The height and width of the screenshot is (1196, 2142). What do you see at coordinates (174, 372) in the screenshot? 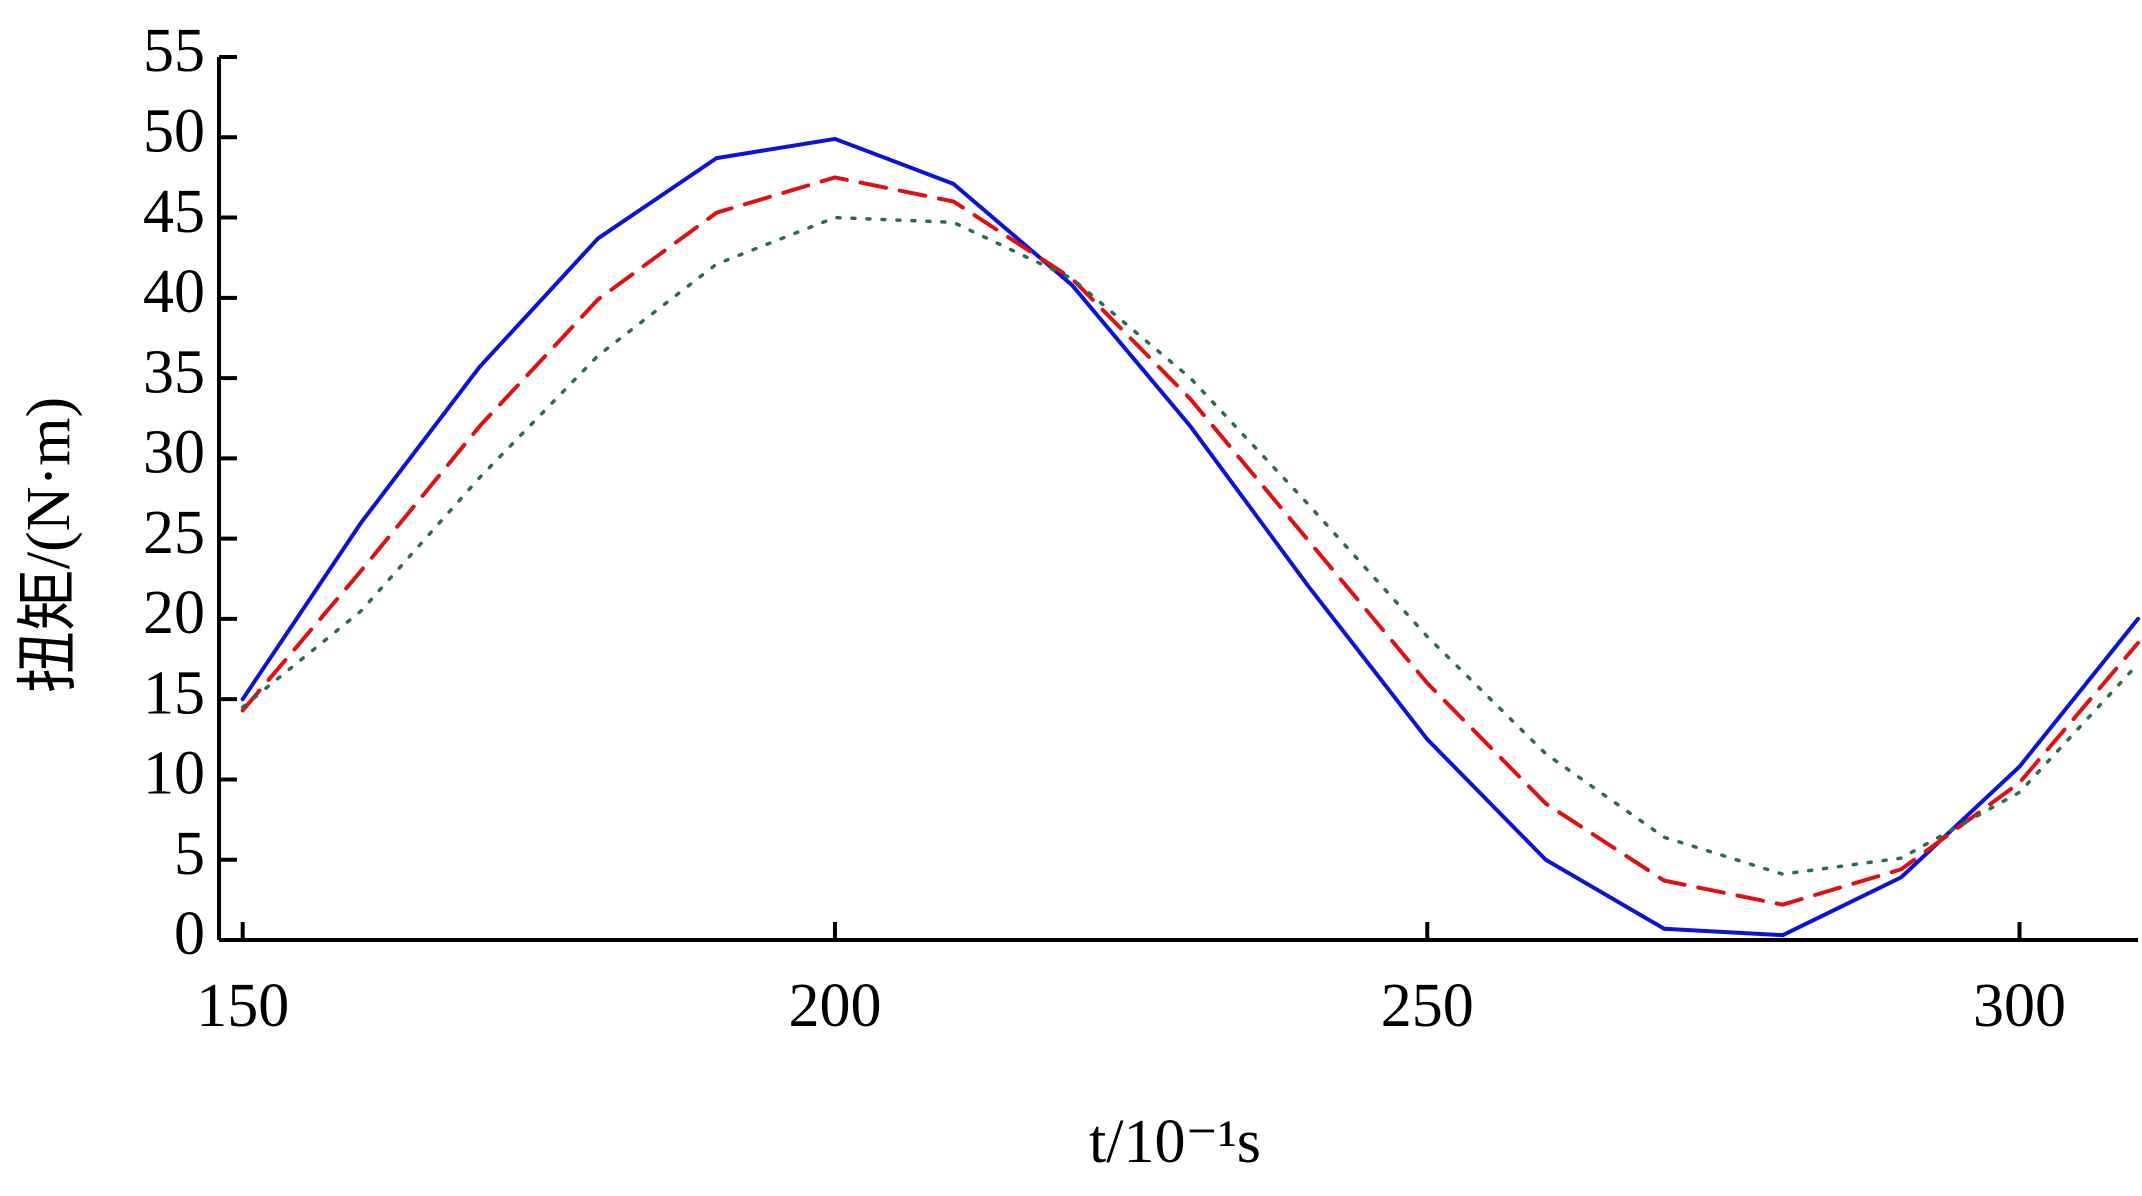
I see `y-tick-label: 35` at bounding box center [174, 372].